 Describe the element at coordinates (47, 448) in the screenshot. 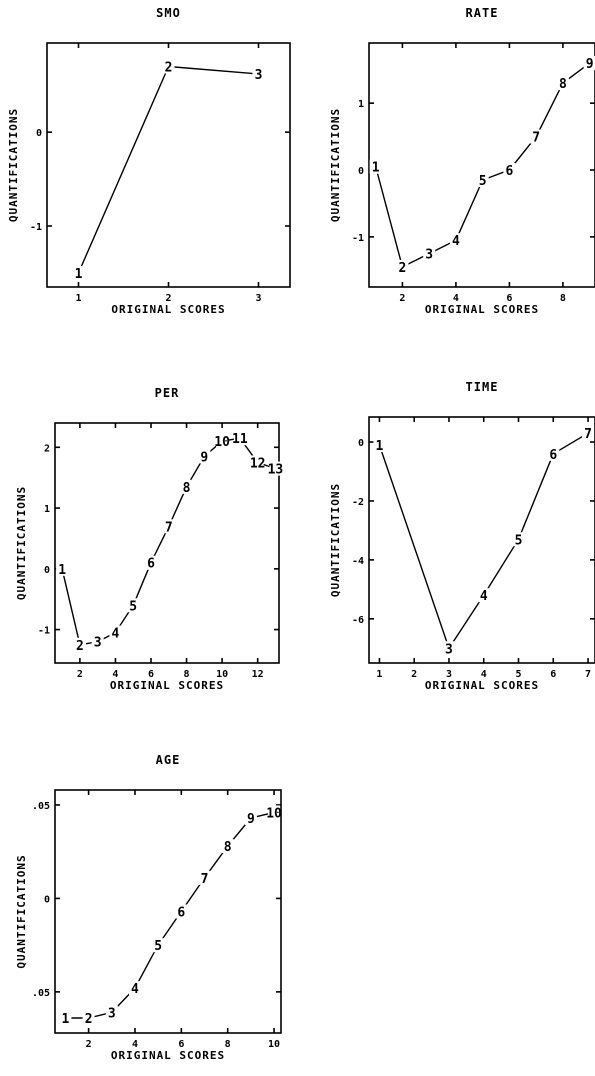

I see `y-tick-label: 2` at that location.